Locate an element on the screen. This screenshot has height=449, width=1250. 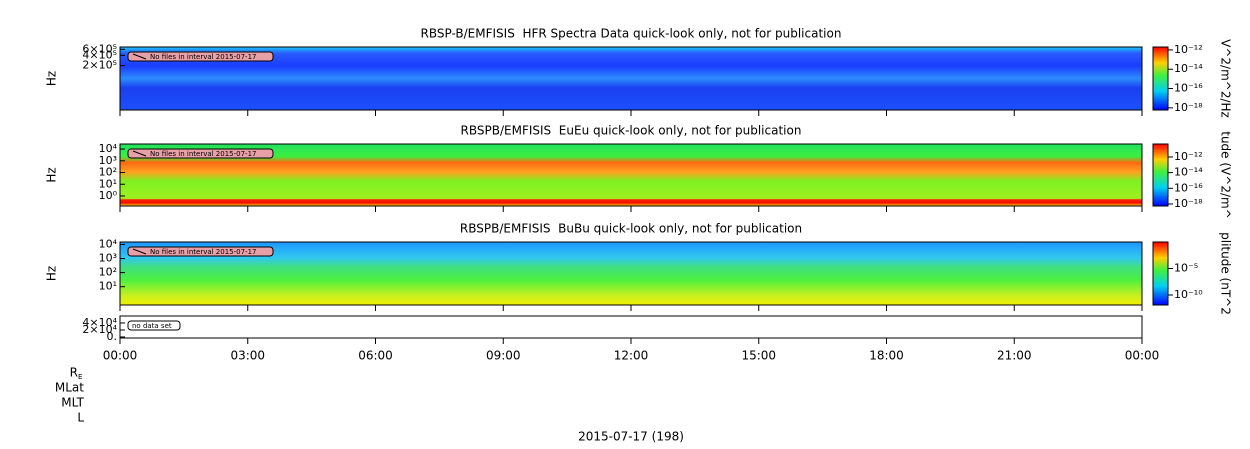
x-tick-label: 15:00 is located at coordinates (758, 356).